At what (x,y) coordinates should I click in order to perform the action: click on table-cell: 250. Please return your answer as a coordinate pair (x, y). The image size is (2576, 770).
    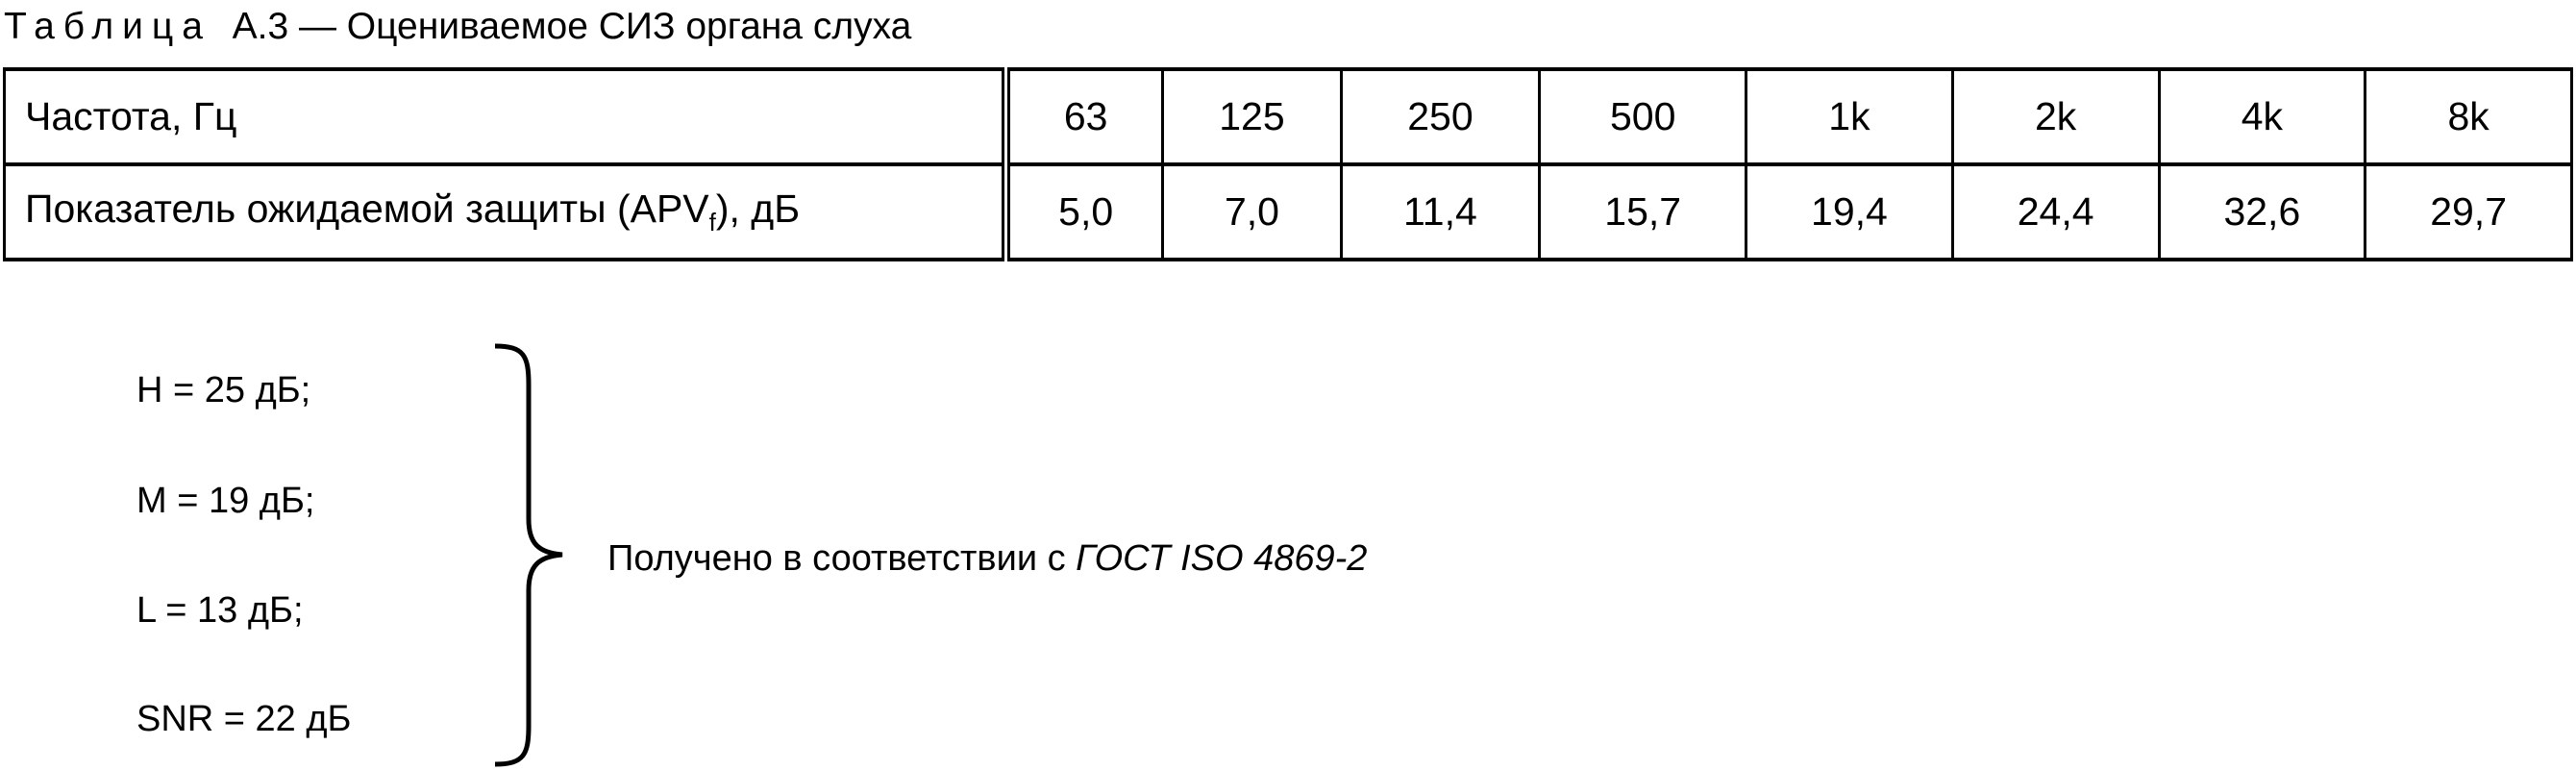
    Looking at the image, I should click on (1440, 116).